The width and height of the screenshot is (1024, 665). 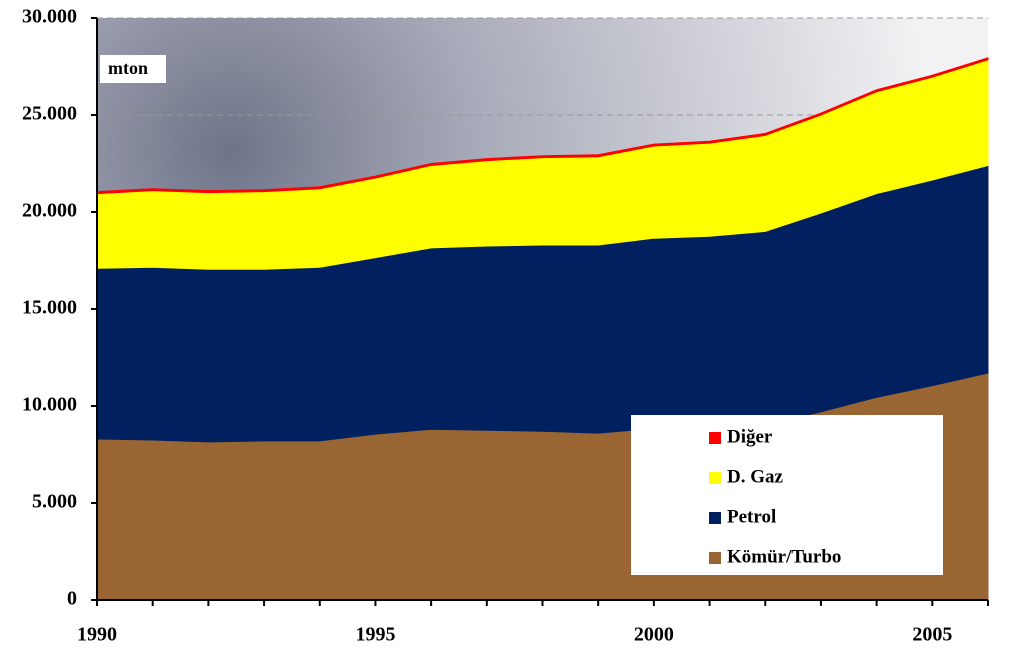 I want to click on legend-label: D. Gaz, so click(x=755, y=476).